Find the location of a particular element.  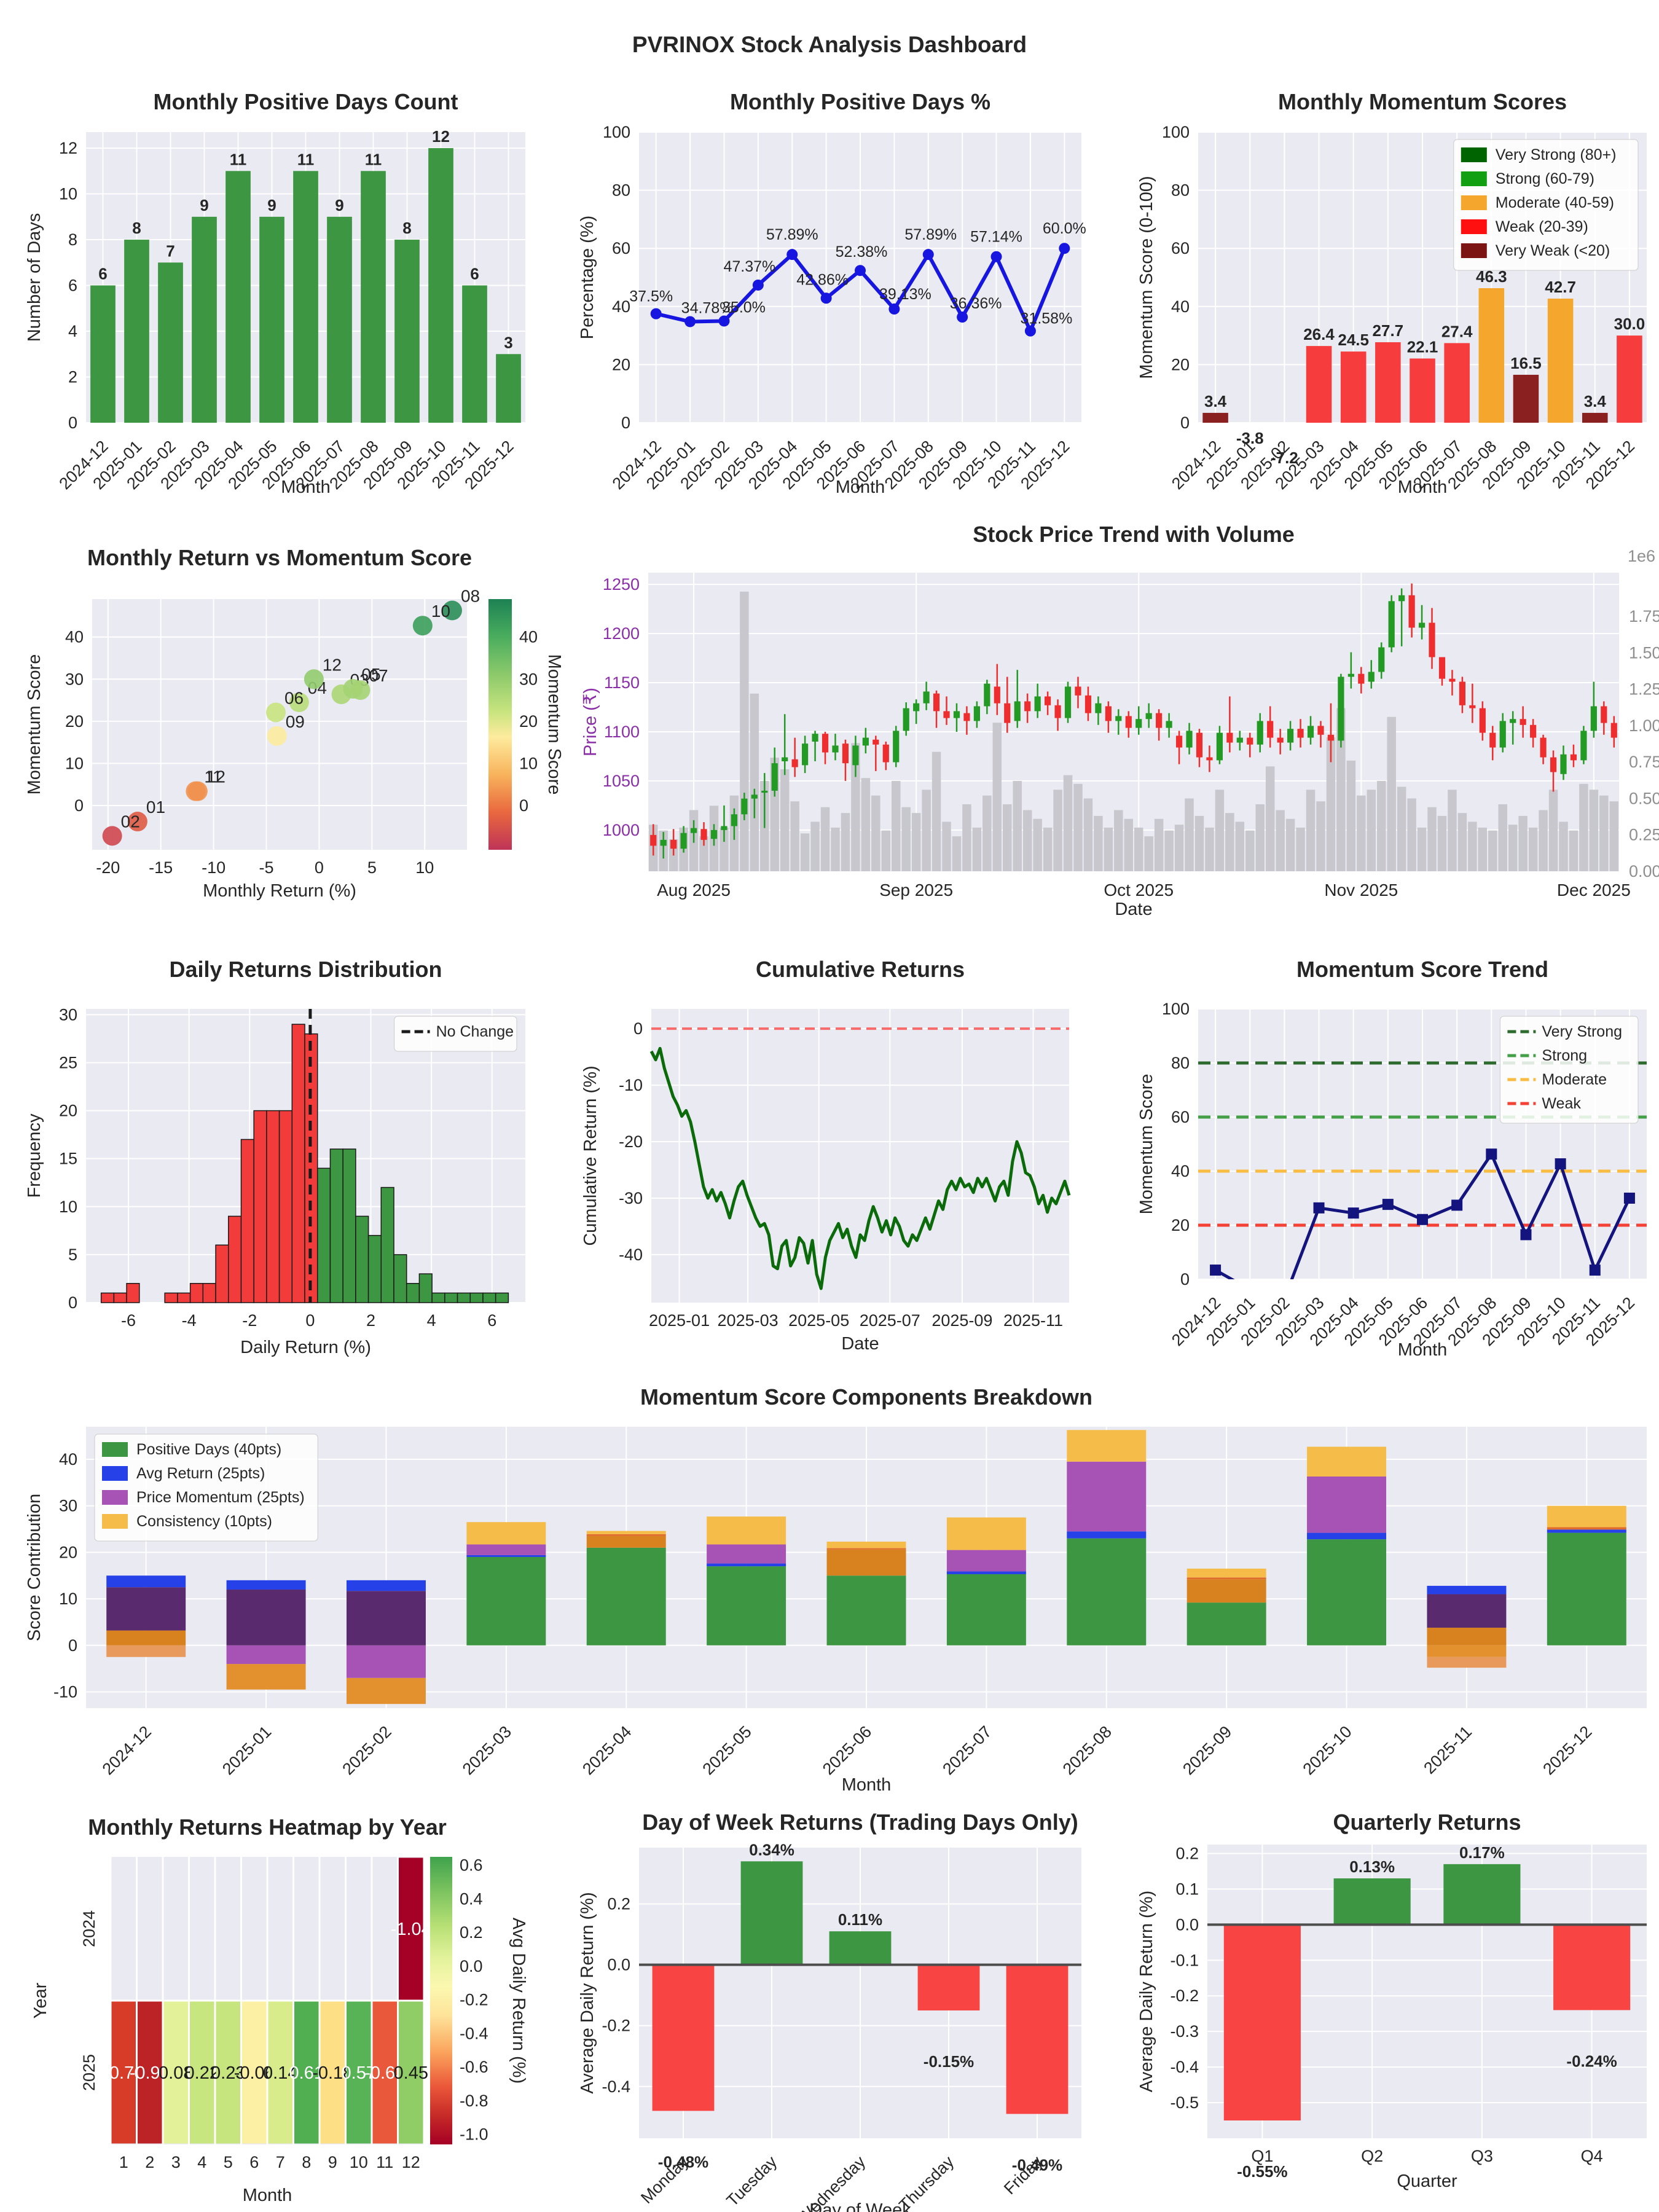

svg-text: Quarterly Returns is located at coordinates (1427, 1824).